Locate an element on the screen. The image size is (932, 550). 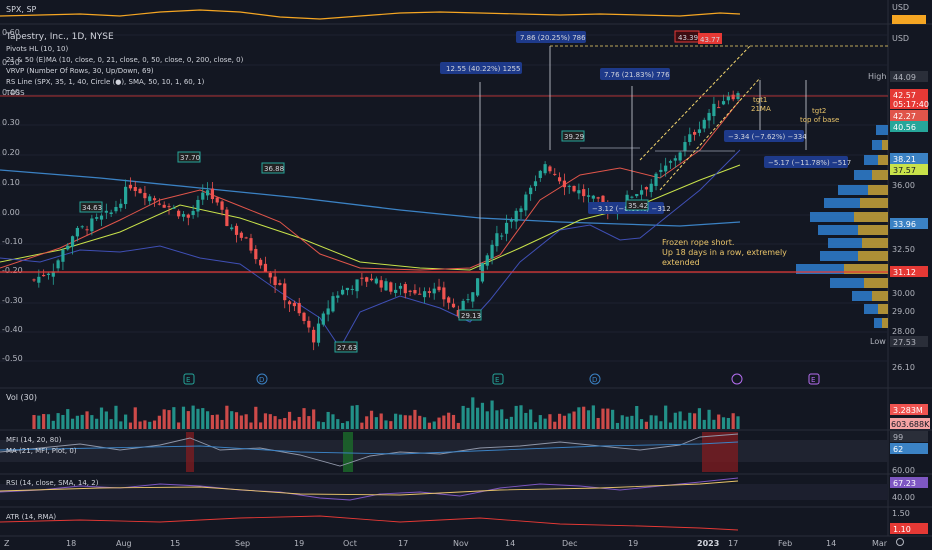
right-tick: 30.00 is located at coordinates (903, 293).